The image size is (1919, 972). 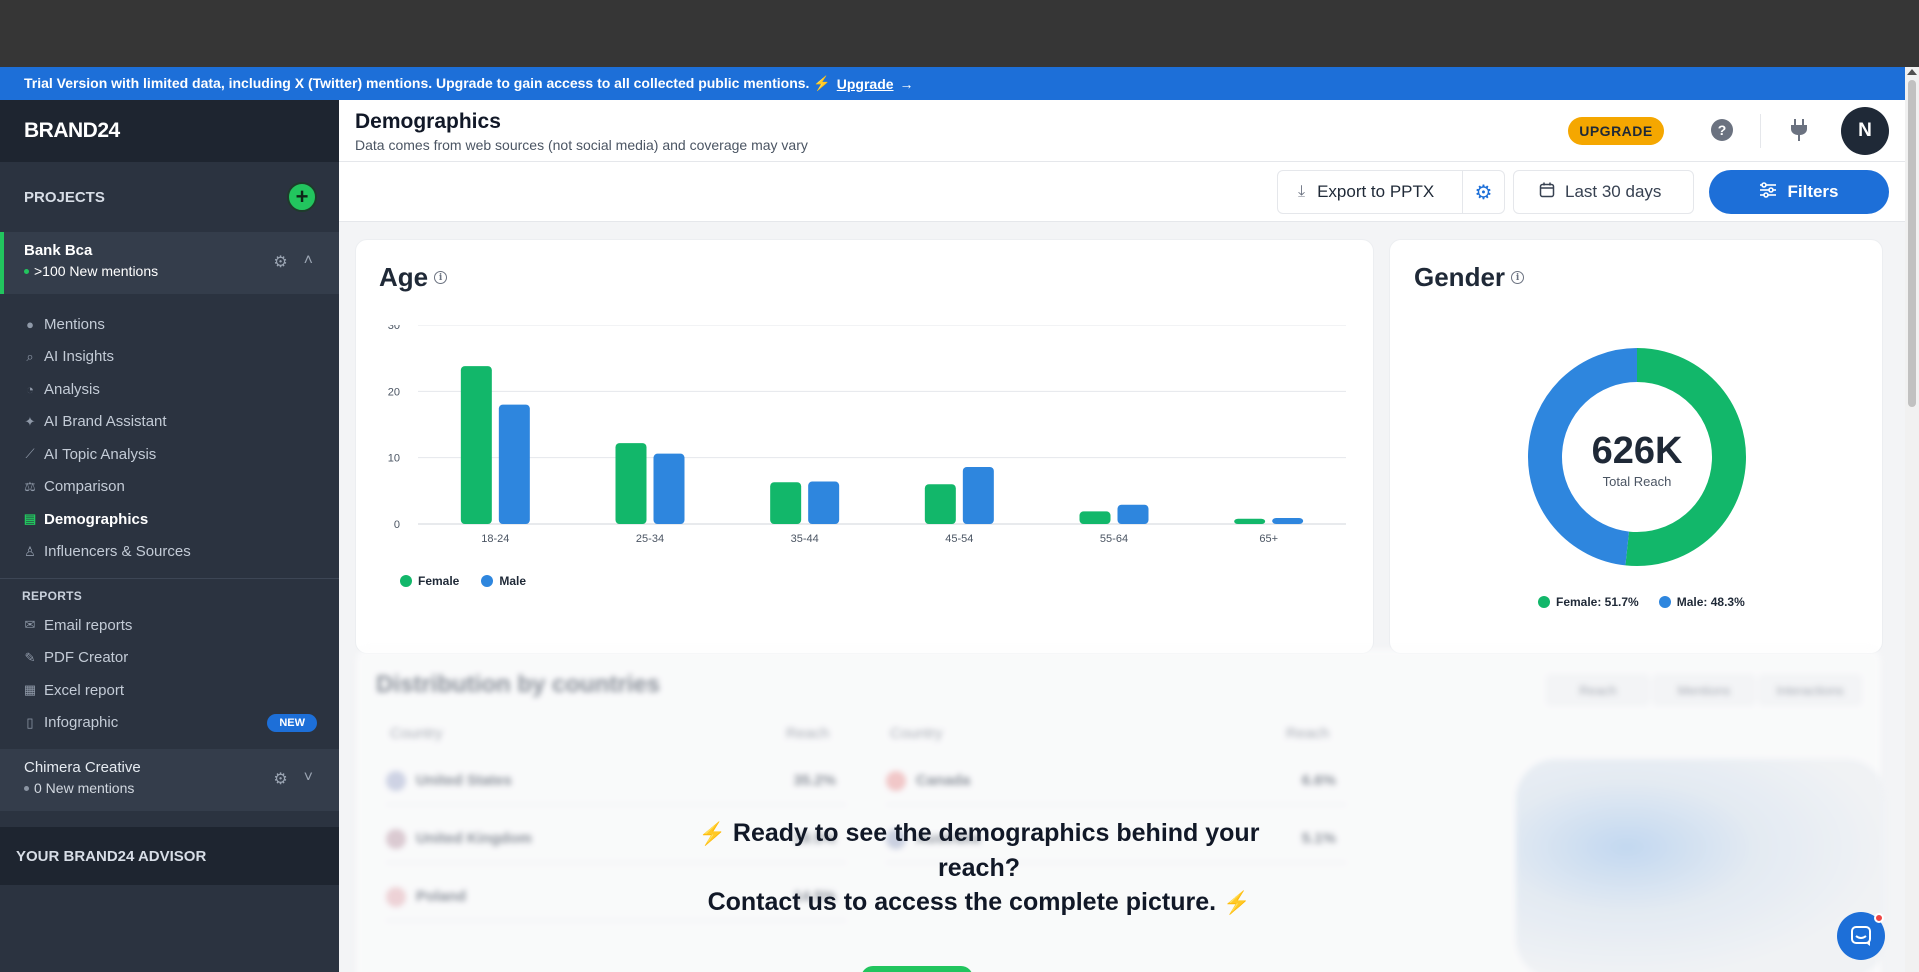 I want to click on lightning-icon: ⚡, so click(x=1237, y=902).